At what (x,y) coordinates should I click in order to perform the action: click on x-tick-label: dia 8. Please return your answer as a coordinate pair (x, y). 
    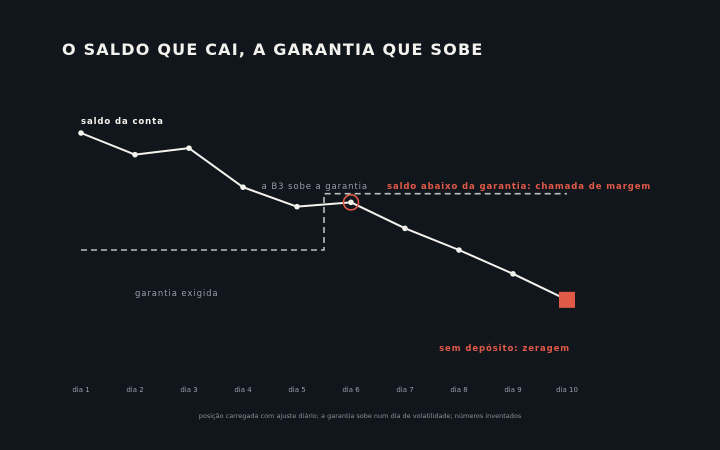
    Looking at the image, I should click on (458, 390).